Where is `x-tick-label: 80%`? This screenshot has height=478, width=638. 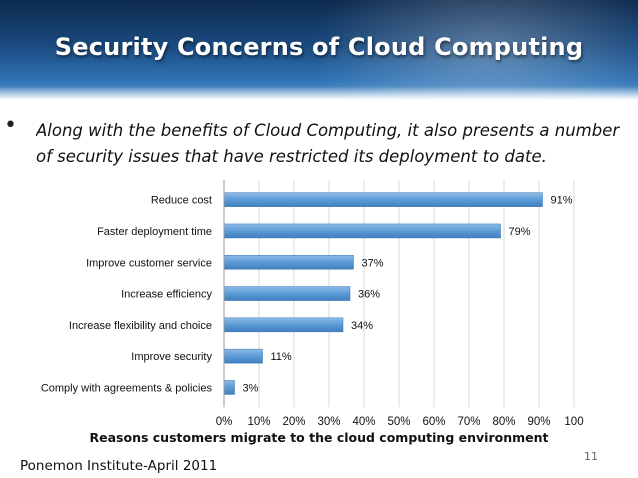
x-tick-label: 80% is located at coordinates (503, 422).